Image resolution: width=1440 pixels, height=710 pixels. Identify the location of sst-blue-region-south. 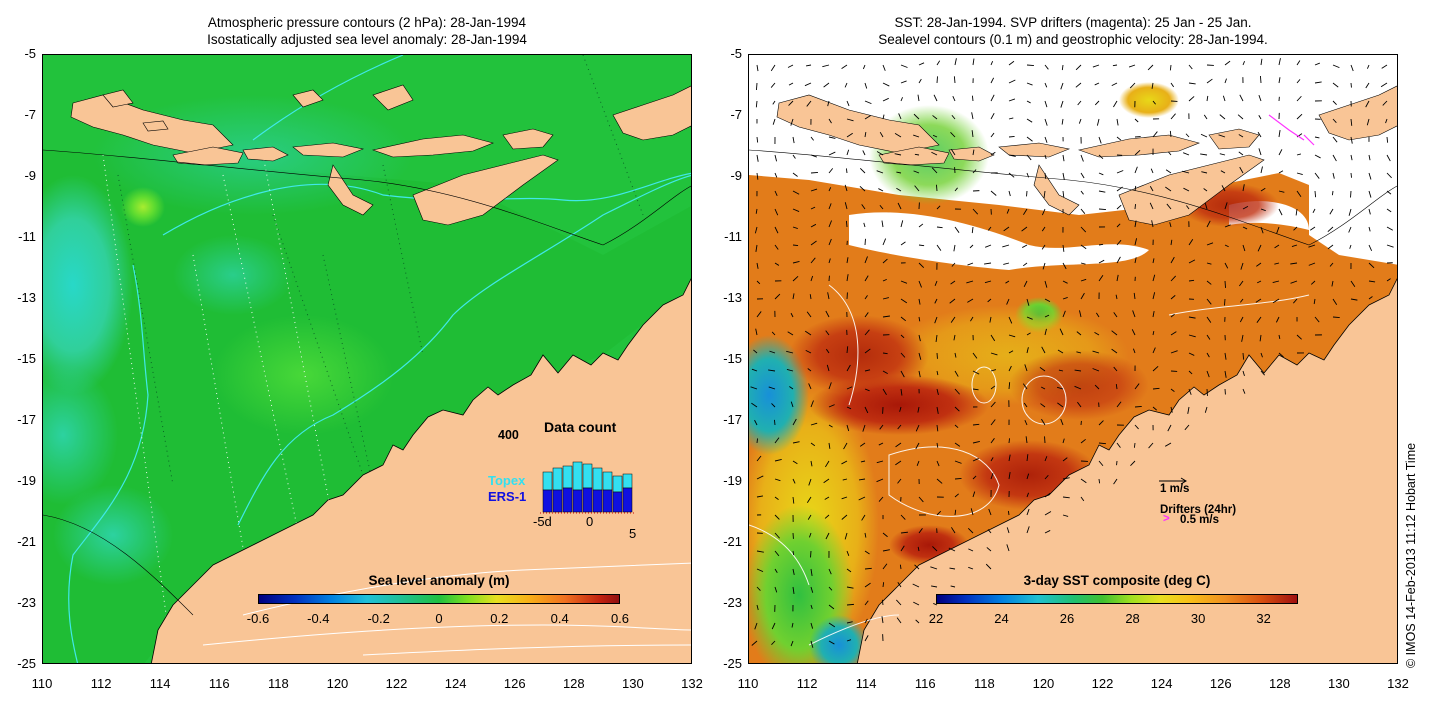
(839, 639).